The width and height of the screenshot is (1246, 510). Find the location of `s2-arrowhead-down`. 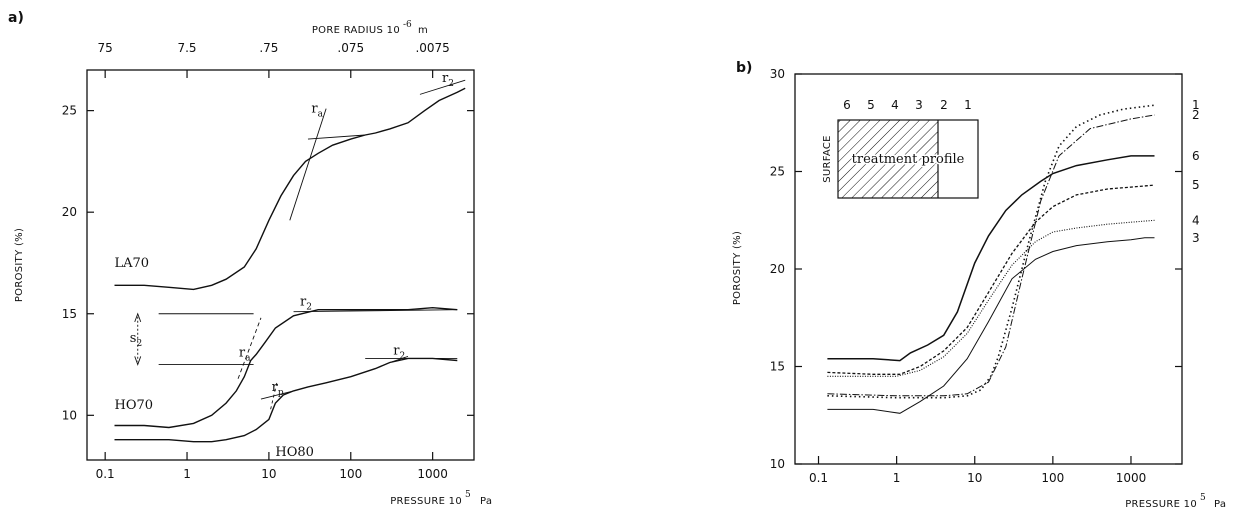

s2-arrowhead-down is located at coordinates (138, 361).